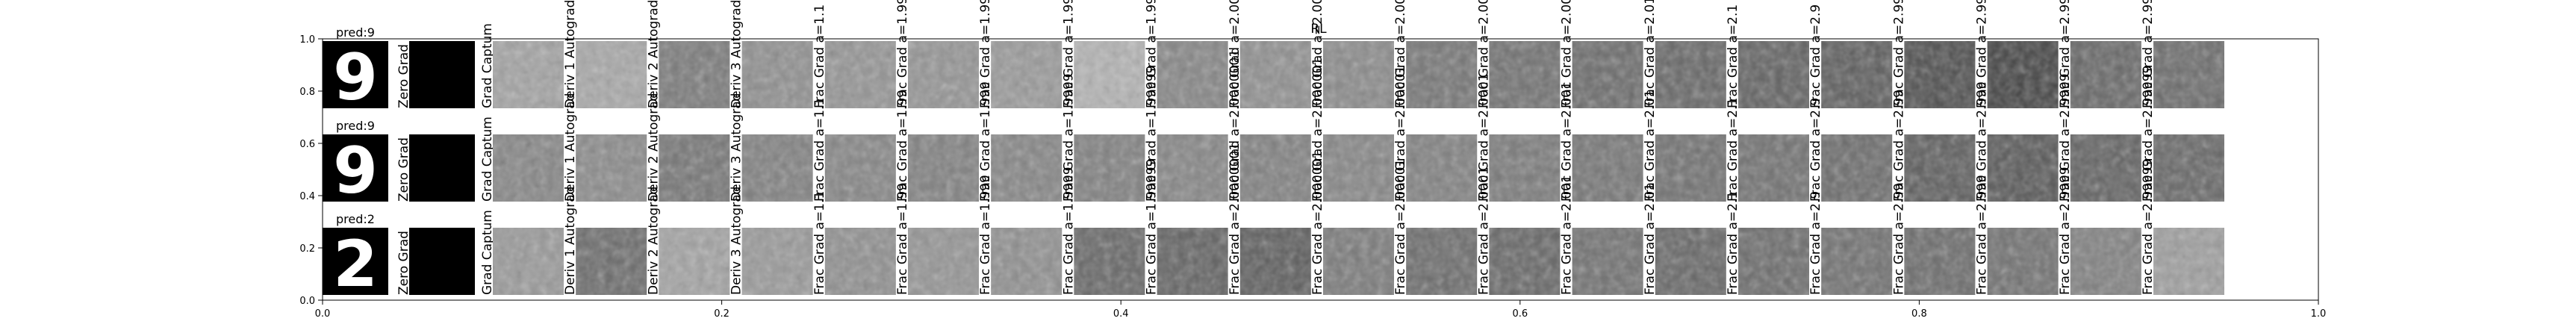 The width and height of the screenshot is (2576, 336). What do you see at coordinates (721, 314) in the screenshot?
I see `x-tick-label: 0.2` at bounding box center [721, 314].